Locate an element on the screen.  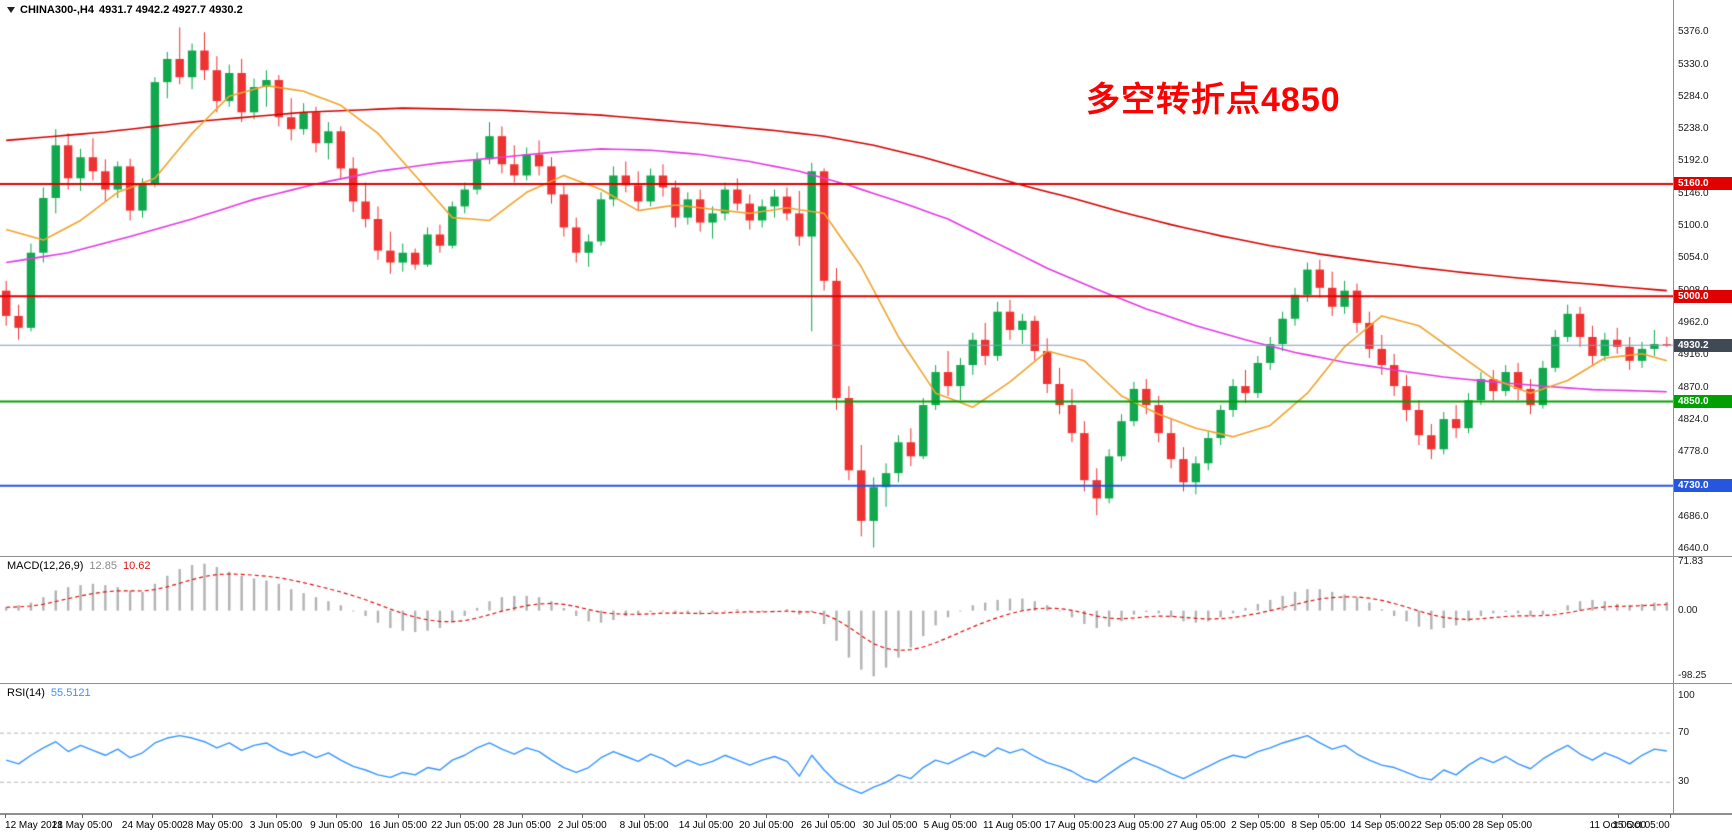
axis-tick-label: 100 is located at coordinates (1686, 696).